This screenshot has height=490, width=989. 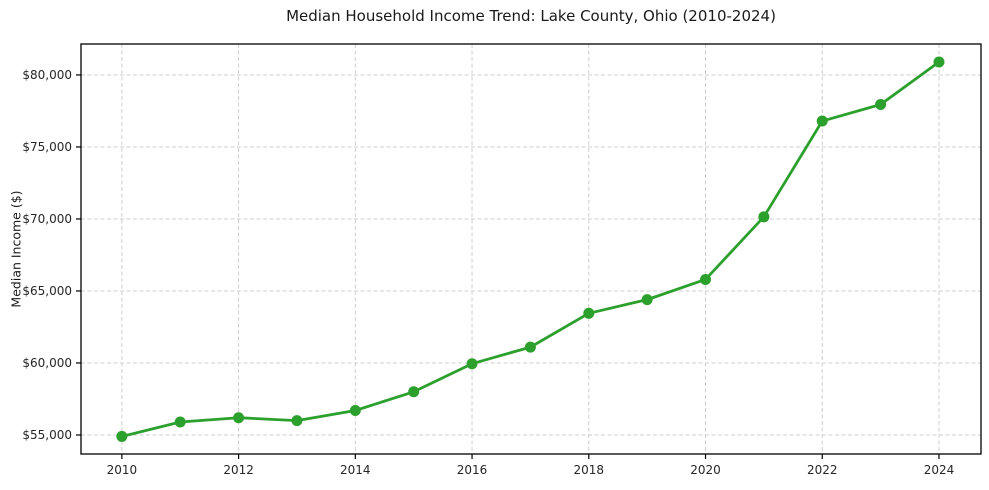 What do you see at coordinates (47, 435) in the screenshot?
I see `y-tick-label: $55,000` at bounding box center [47, 435].